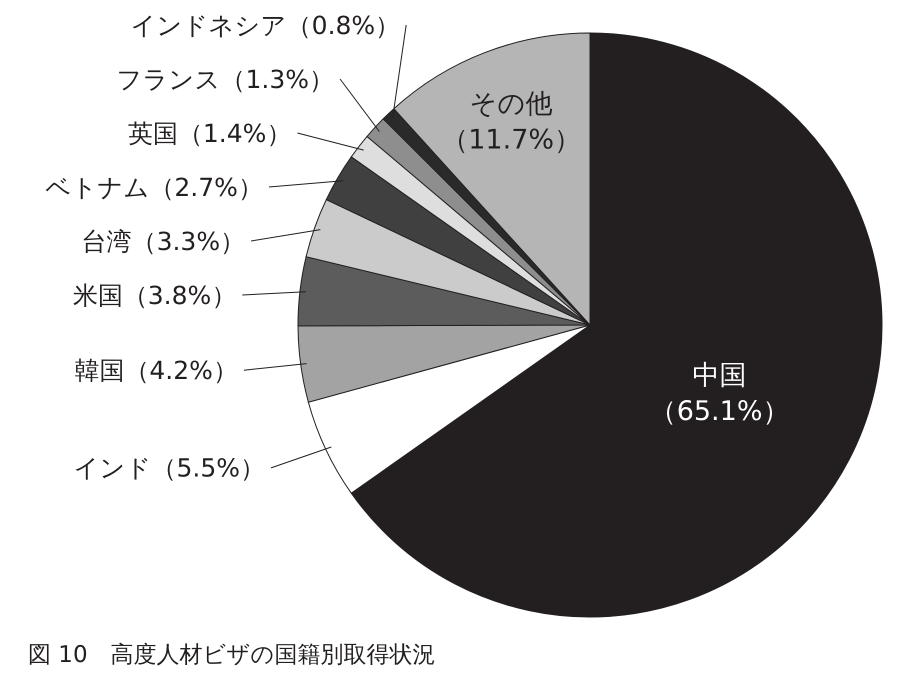  What do you see at coordinates (154, 295) in the screenshot?
I see `slice-label: 米国（3.8%）` at bounding box center [154, 295].